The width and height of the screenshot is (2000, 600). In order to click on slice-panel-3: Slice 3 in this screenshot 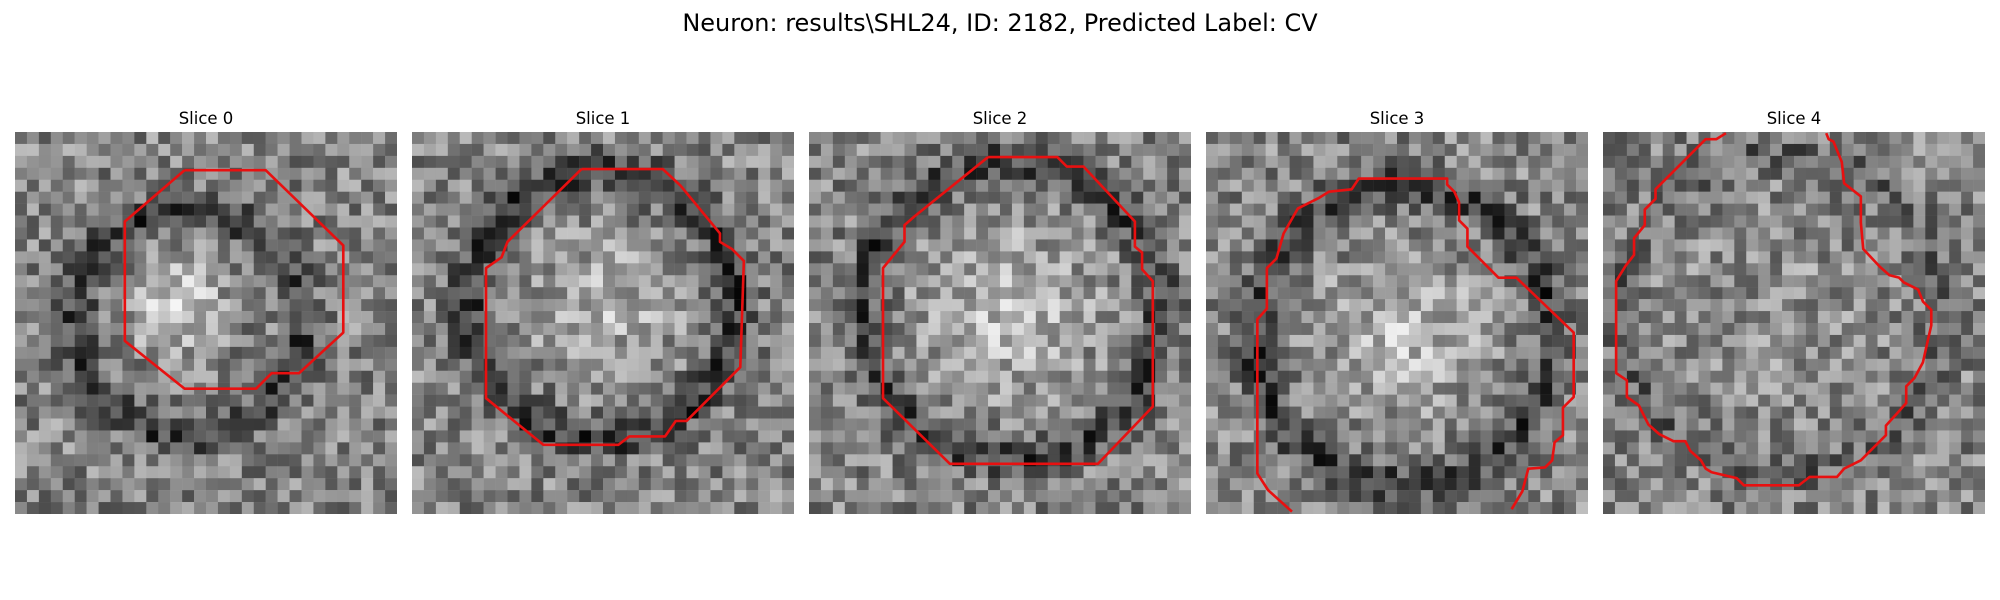, I will do `click(1397, 311)`.